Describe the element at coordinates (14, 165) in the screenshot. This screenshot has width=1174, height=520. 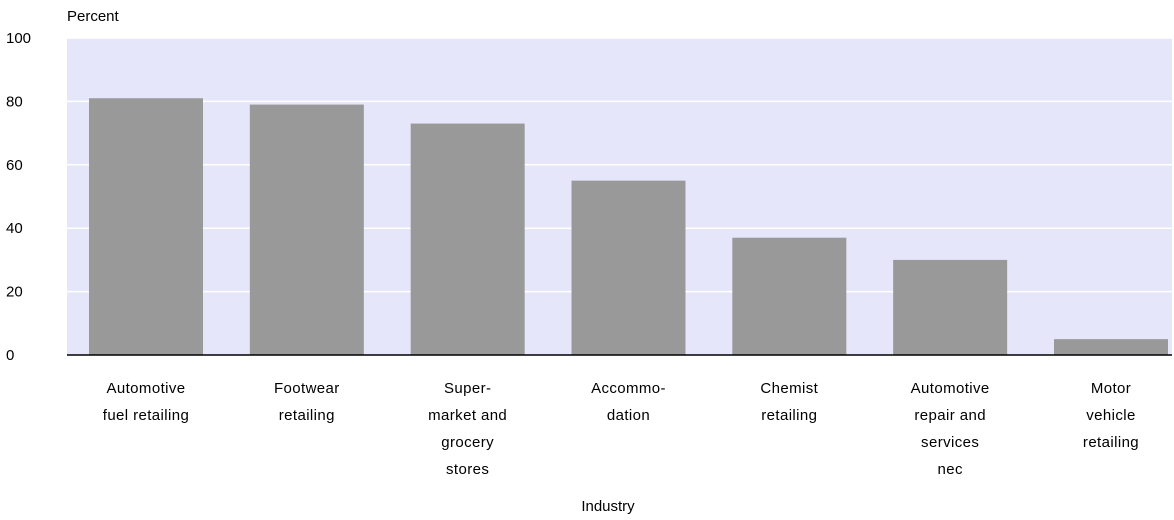
I see `y-tick-label: 60` at that location.